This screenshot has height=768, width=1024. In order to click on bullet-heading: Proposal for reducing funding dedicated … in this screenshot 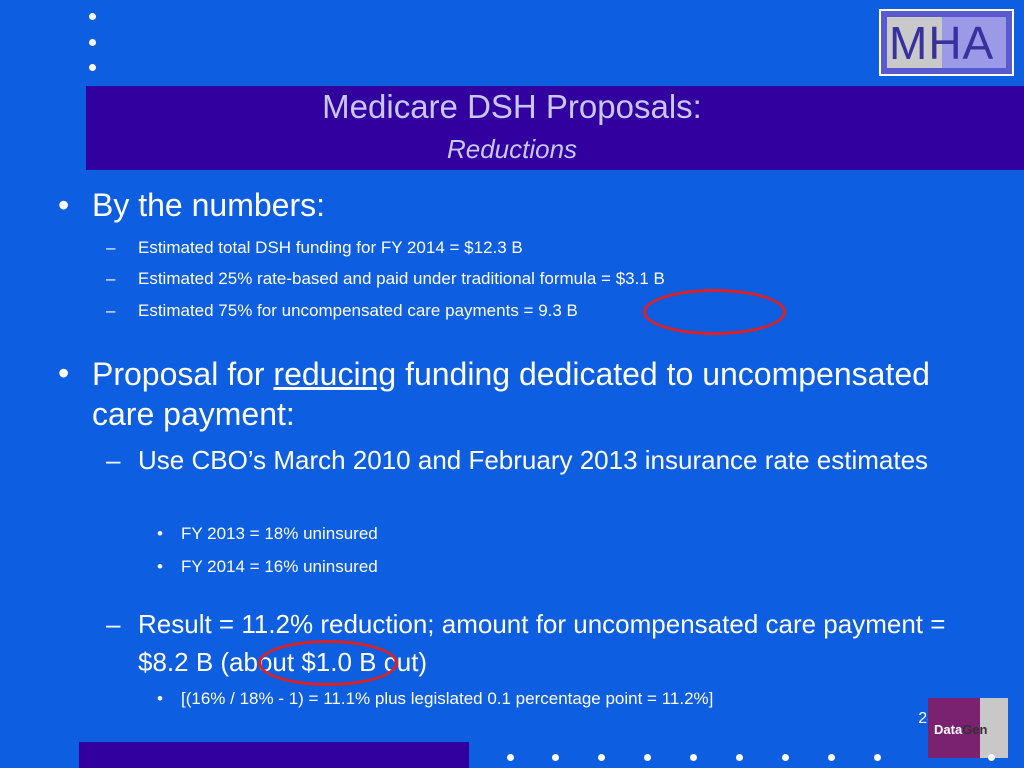, I will do `click(542, 394)`.